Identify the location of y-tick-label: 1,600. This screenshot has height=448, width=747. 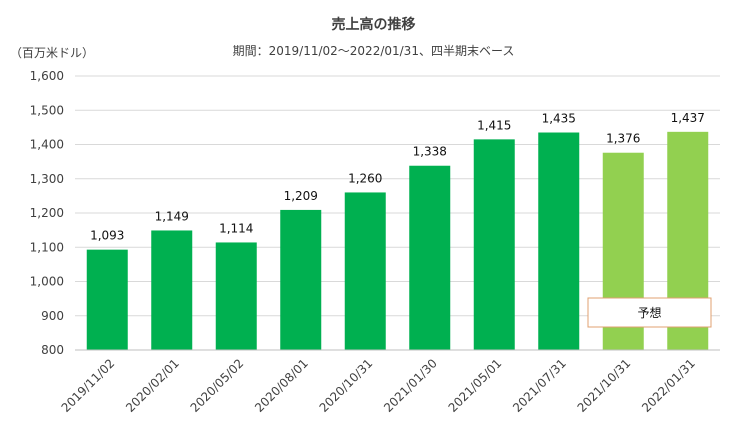
(47, 76).